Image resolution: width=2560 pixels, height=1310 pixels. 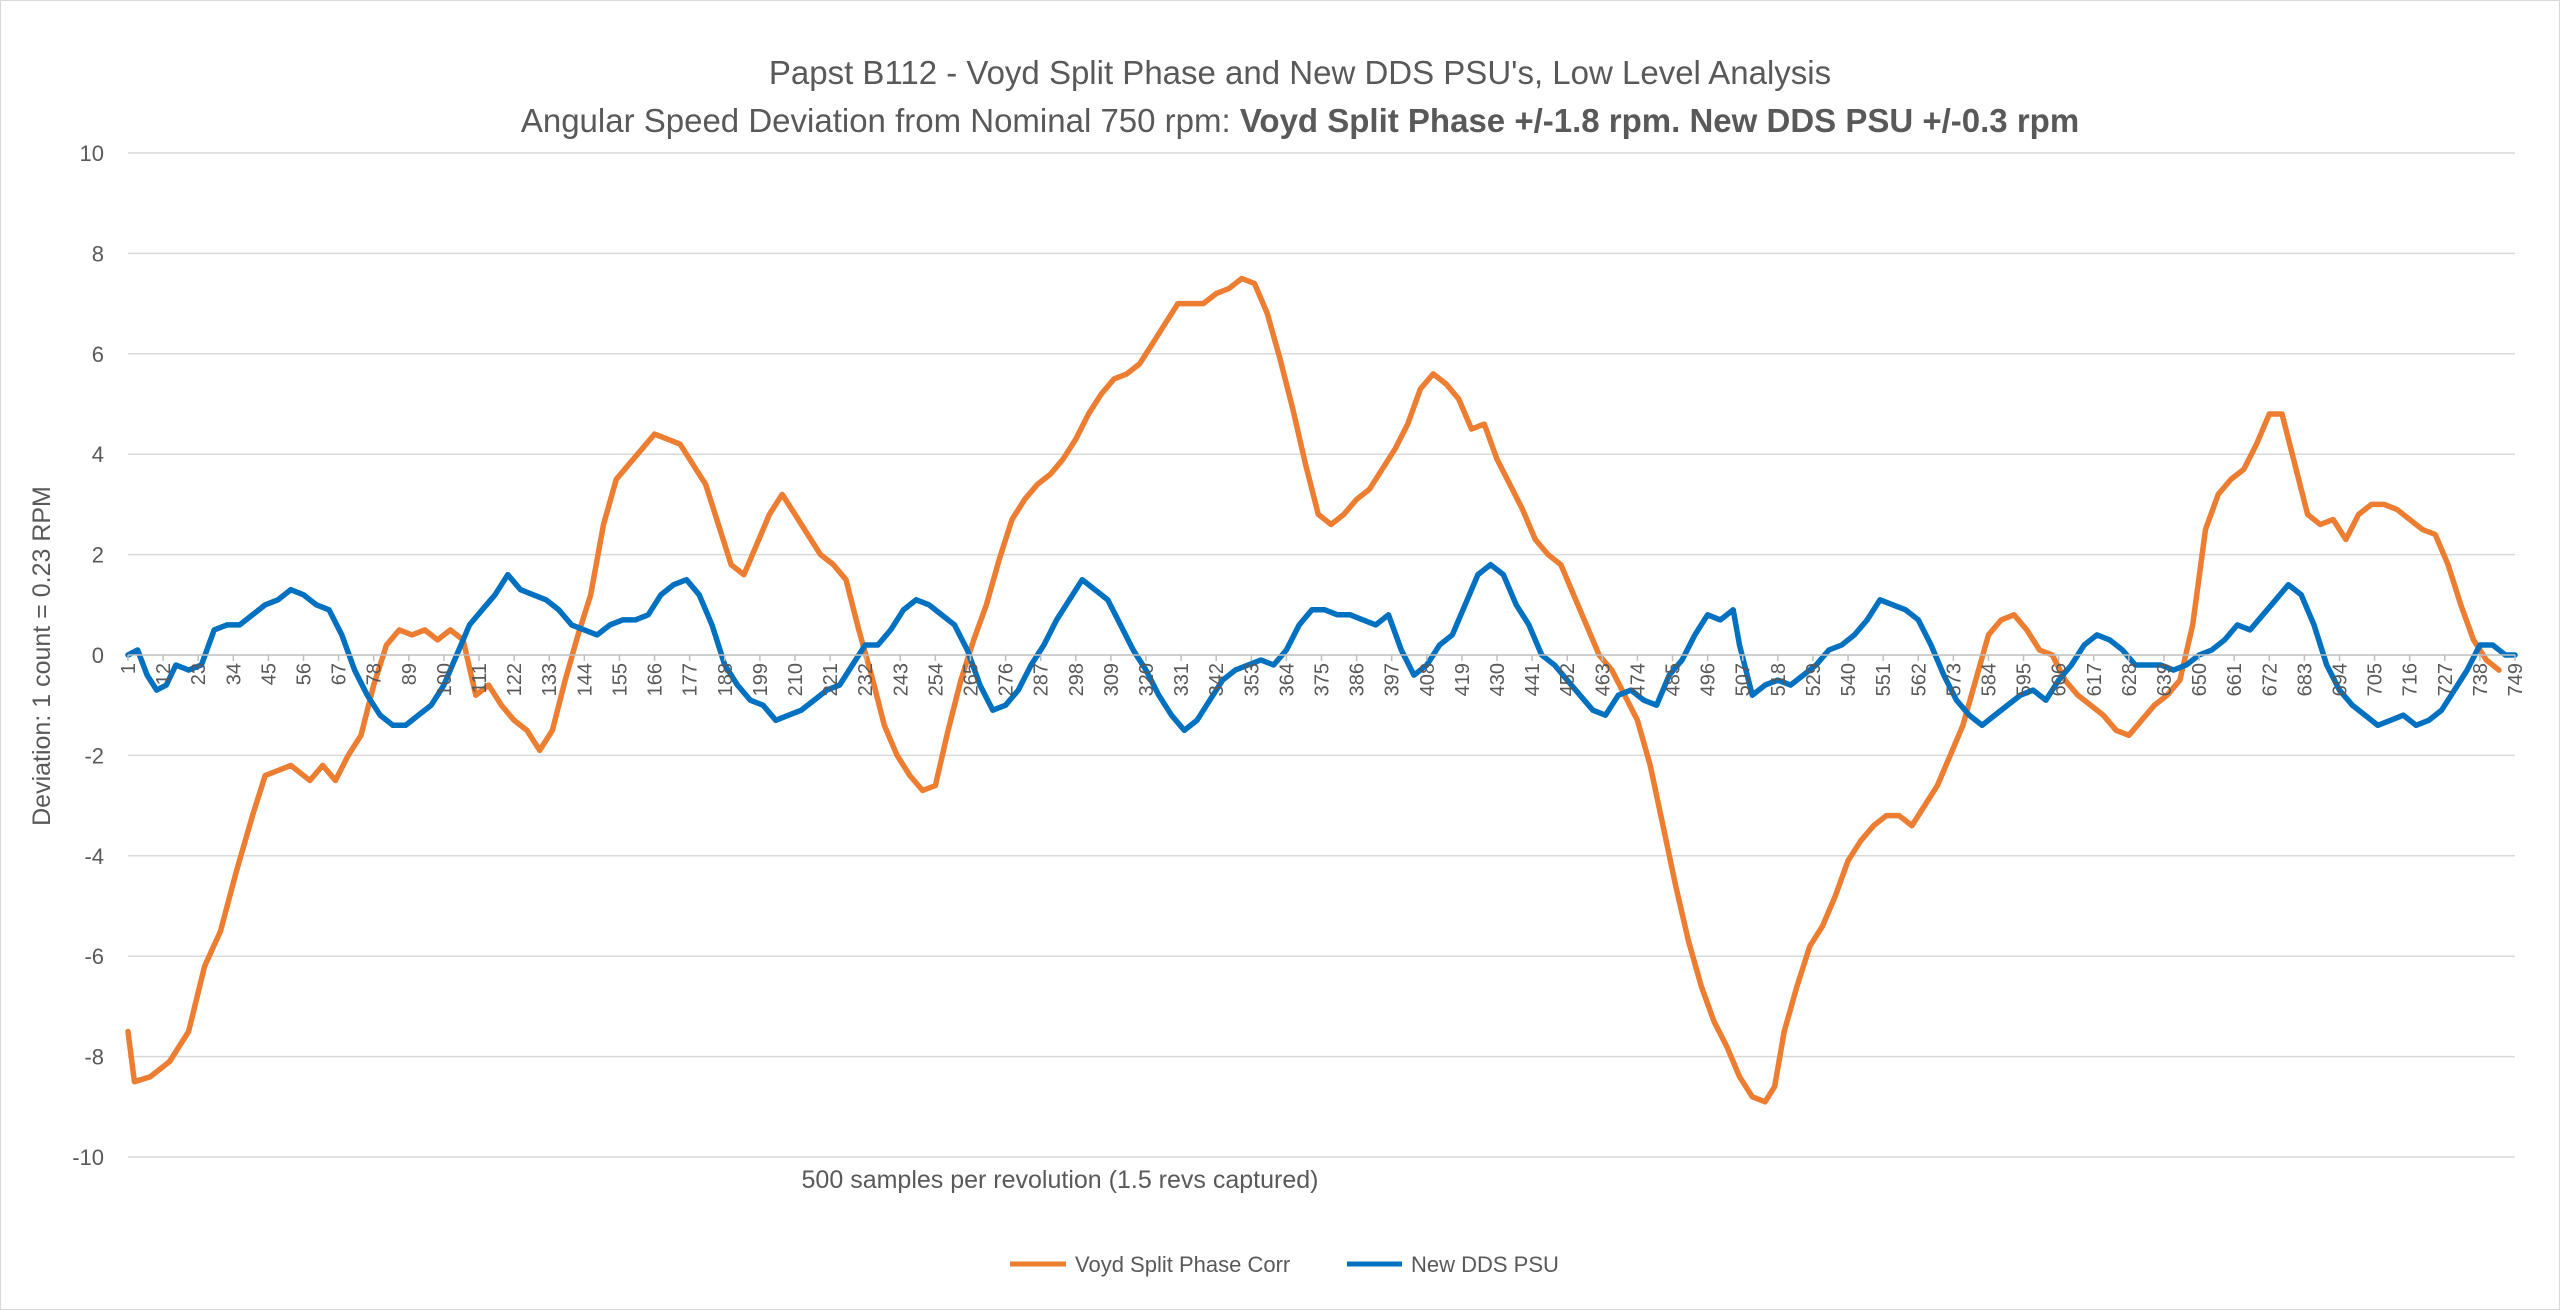 What do you see at coordinates (1709, 679) in the screenshot?
I see `x-tick-label: 496` at bounding box center [1709, 679].